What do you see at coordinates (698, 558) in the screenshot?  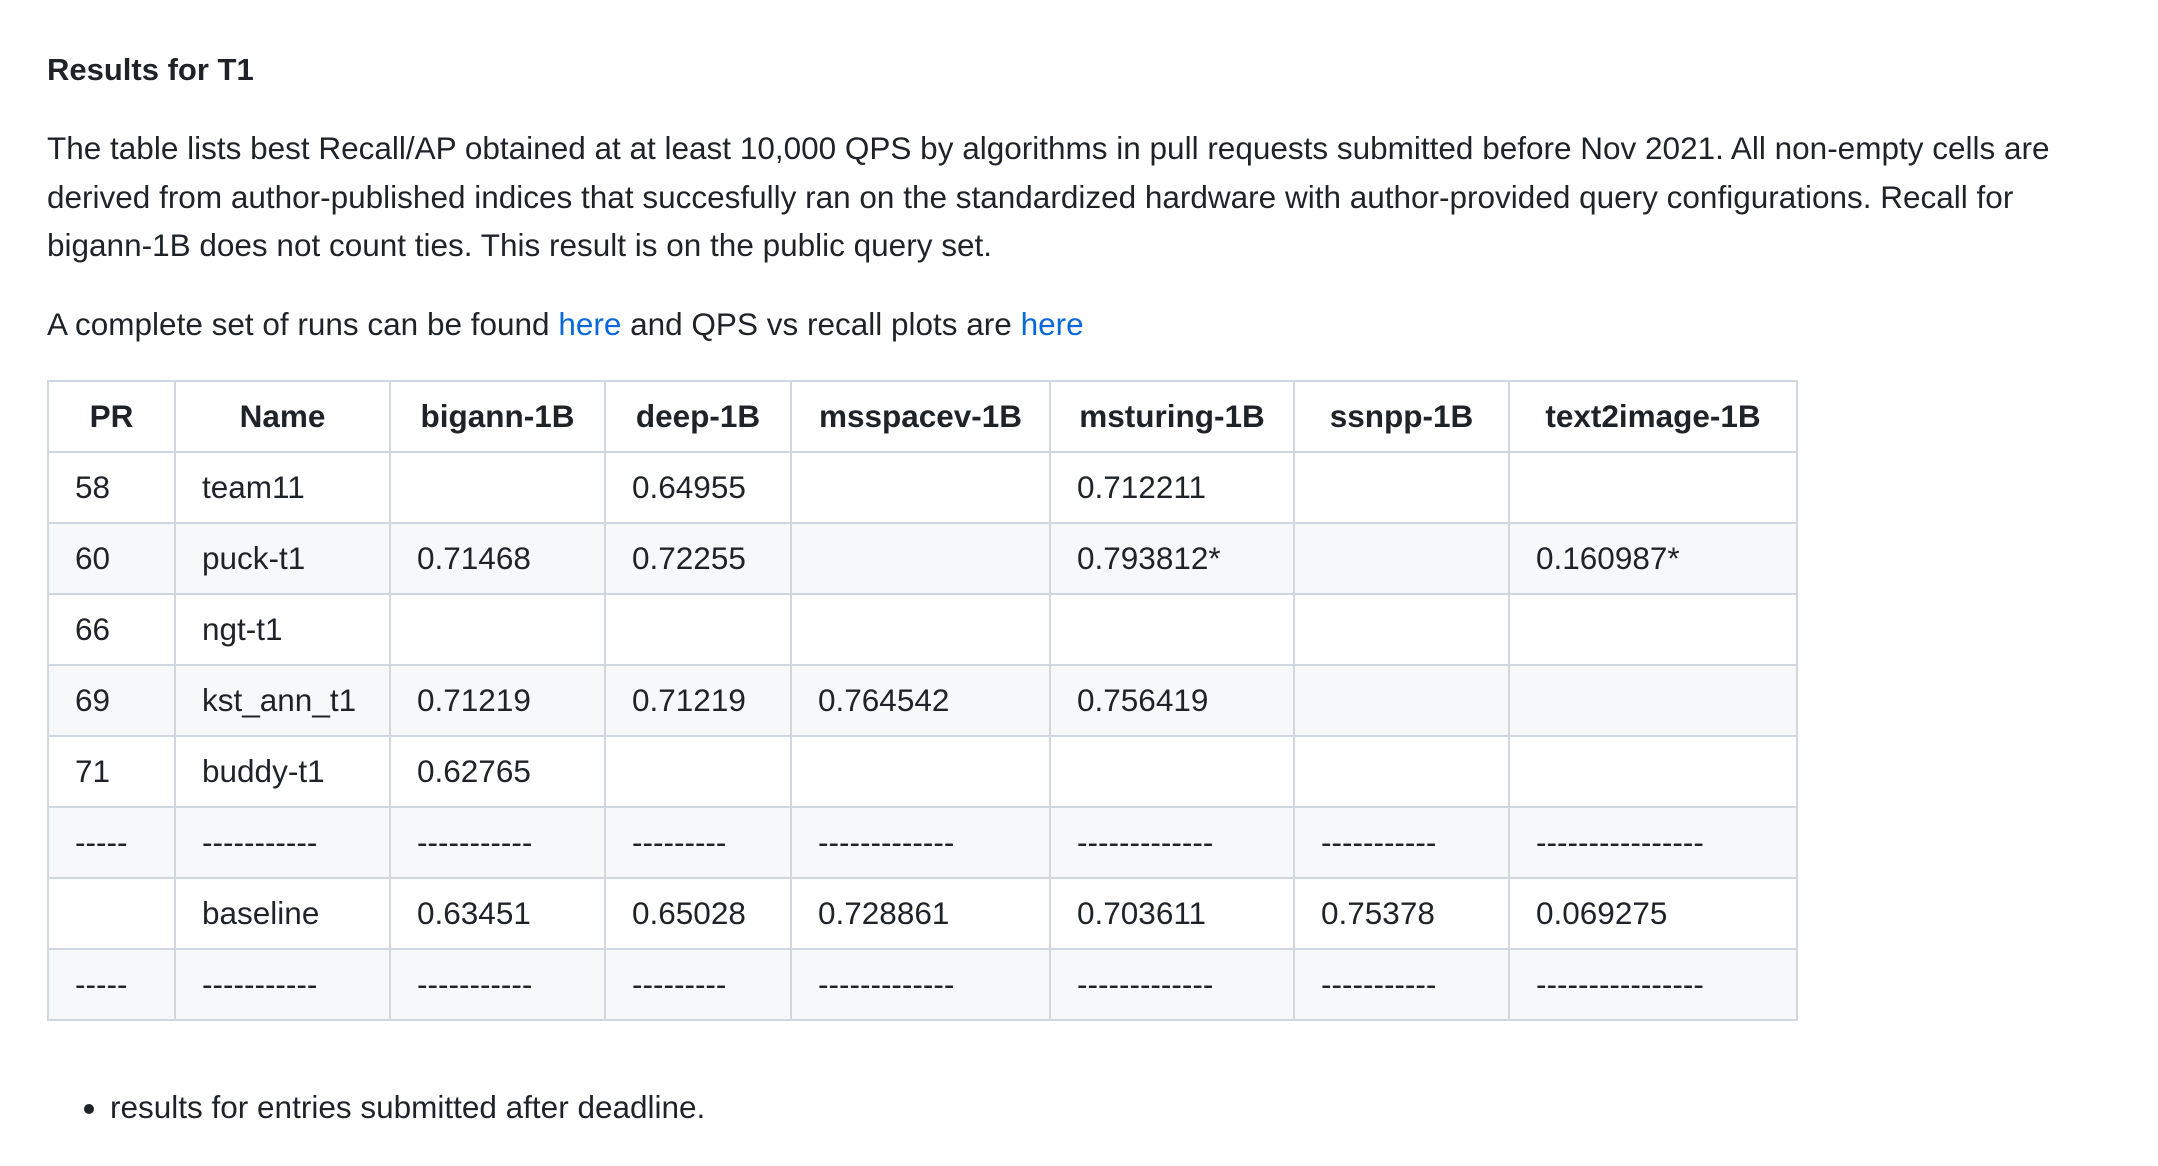 I see `table-cell: 0.72255` at bounding box center [698, 558].